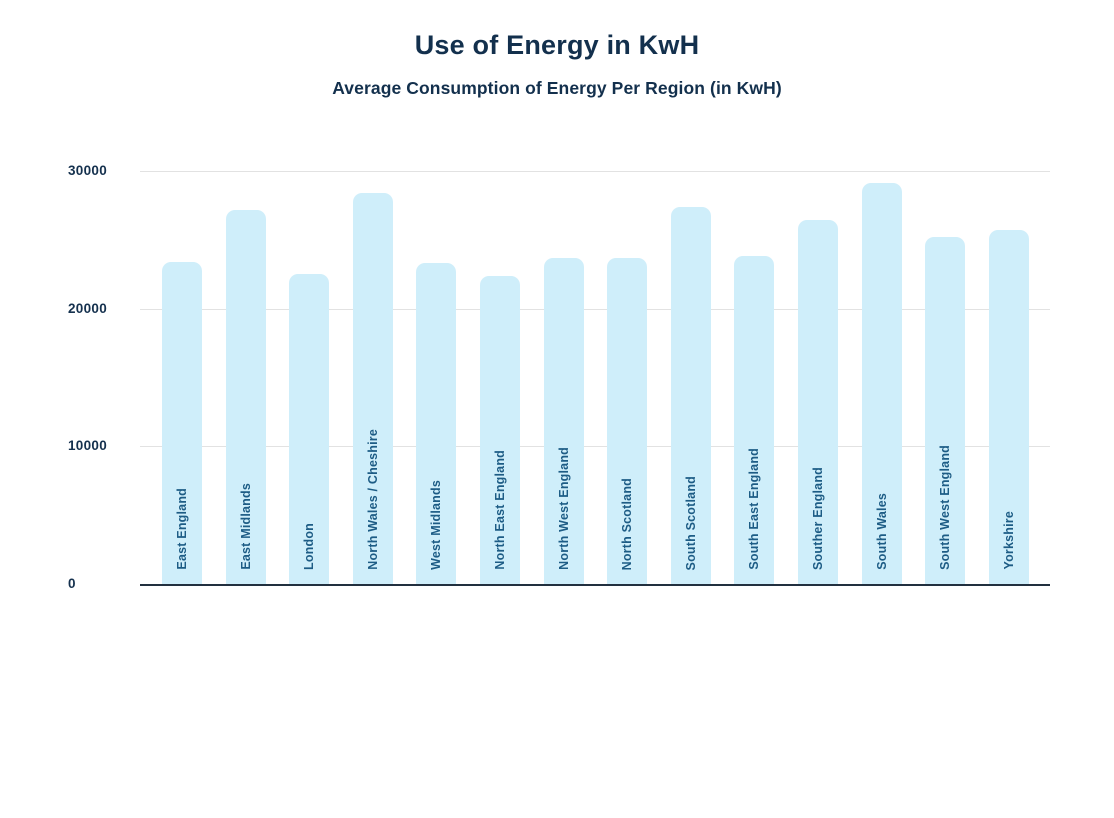  What do you see at coordinates (690, 395) in the screenshot?
I see `bar-south-scotland: South Scotland` at bounding box center [690, 395].